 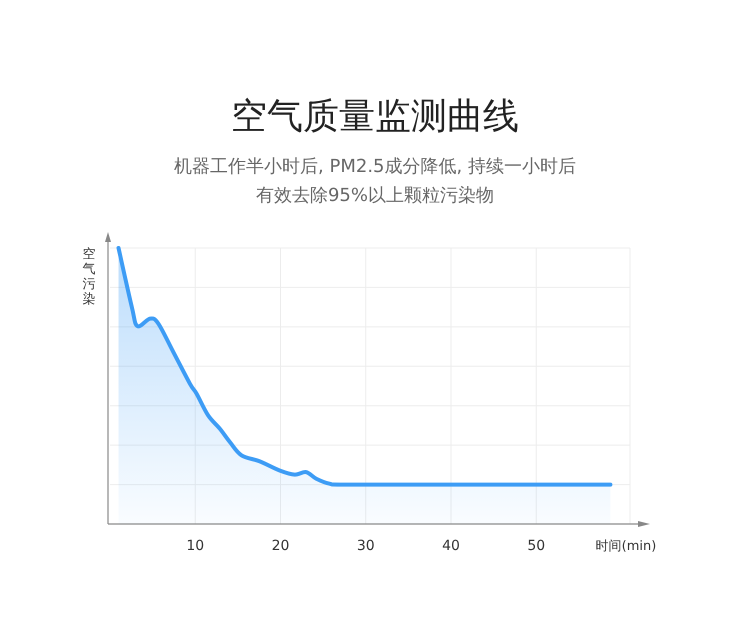 I want to click on xtick: 50, so click(x=536, y=546).